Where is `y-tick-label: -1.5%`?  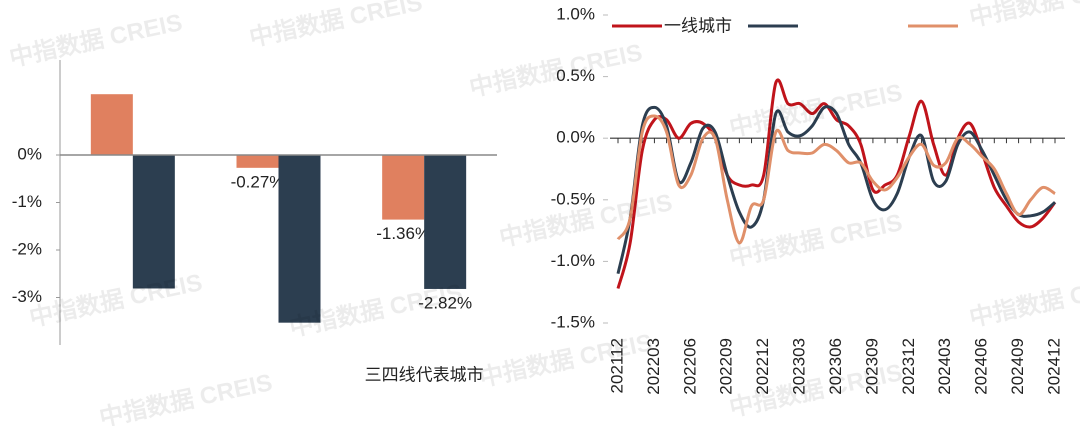 y-tick-label: -1.5% is located at coordinates (573, 321).